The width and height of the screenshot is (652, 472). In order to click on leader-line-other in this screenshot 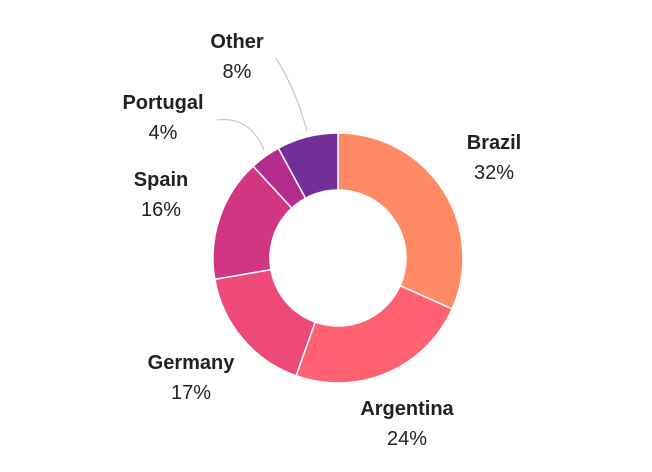, I will do `click(291, 94)`.